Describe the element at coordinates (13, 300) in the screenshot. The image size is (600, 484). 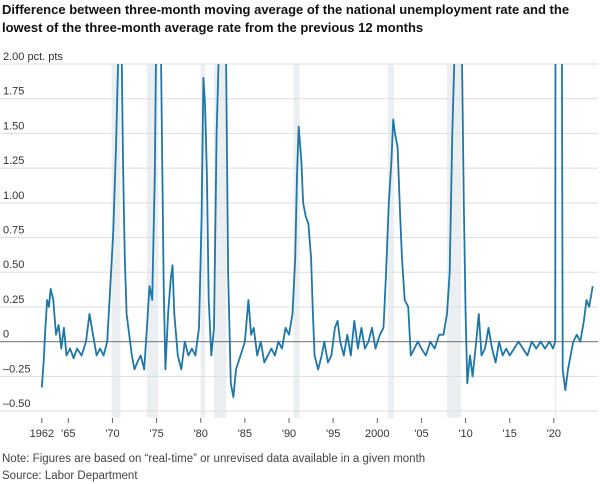
I see `y-tick-label: 0.25` at that location.